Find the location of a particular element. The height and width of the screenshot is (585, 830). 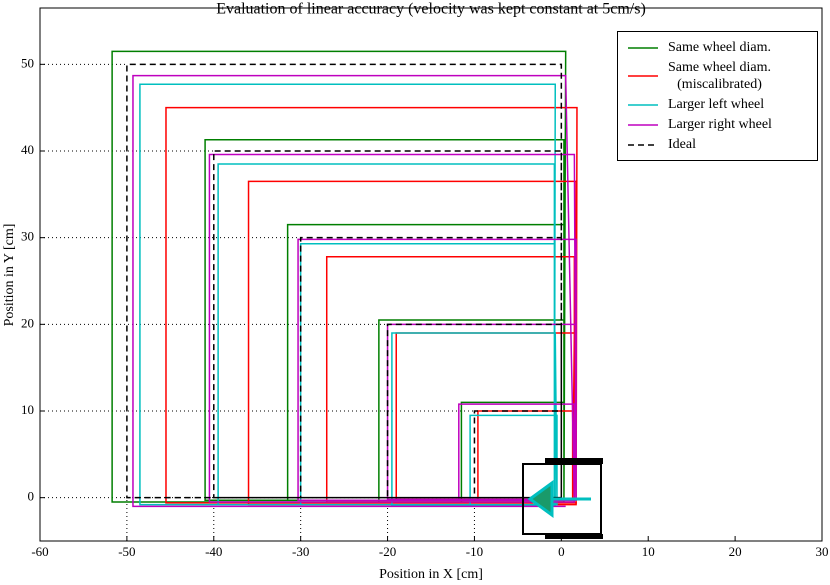

legend-entry: Same wheel diam. is located at coordinates (717, 47).